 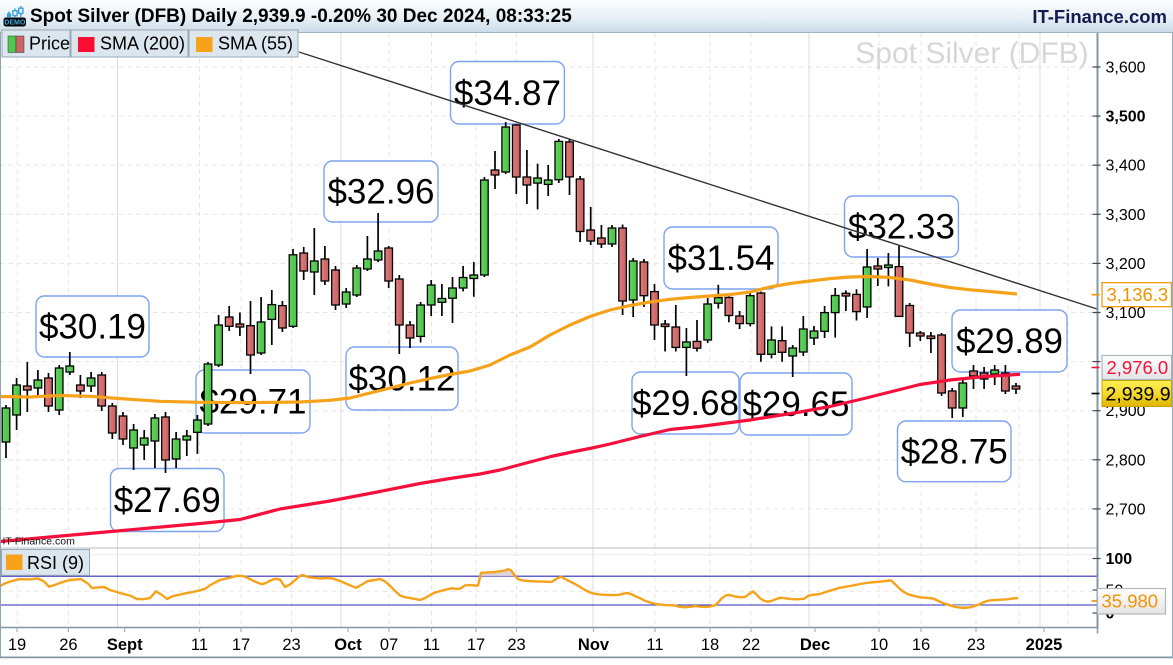 What do you see at coordinates (389, 645) in the screenshot?
I see `svg-text: 07` at bounding box center [389, 645].